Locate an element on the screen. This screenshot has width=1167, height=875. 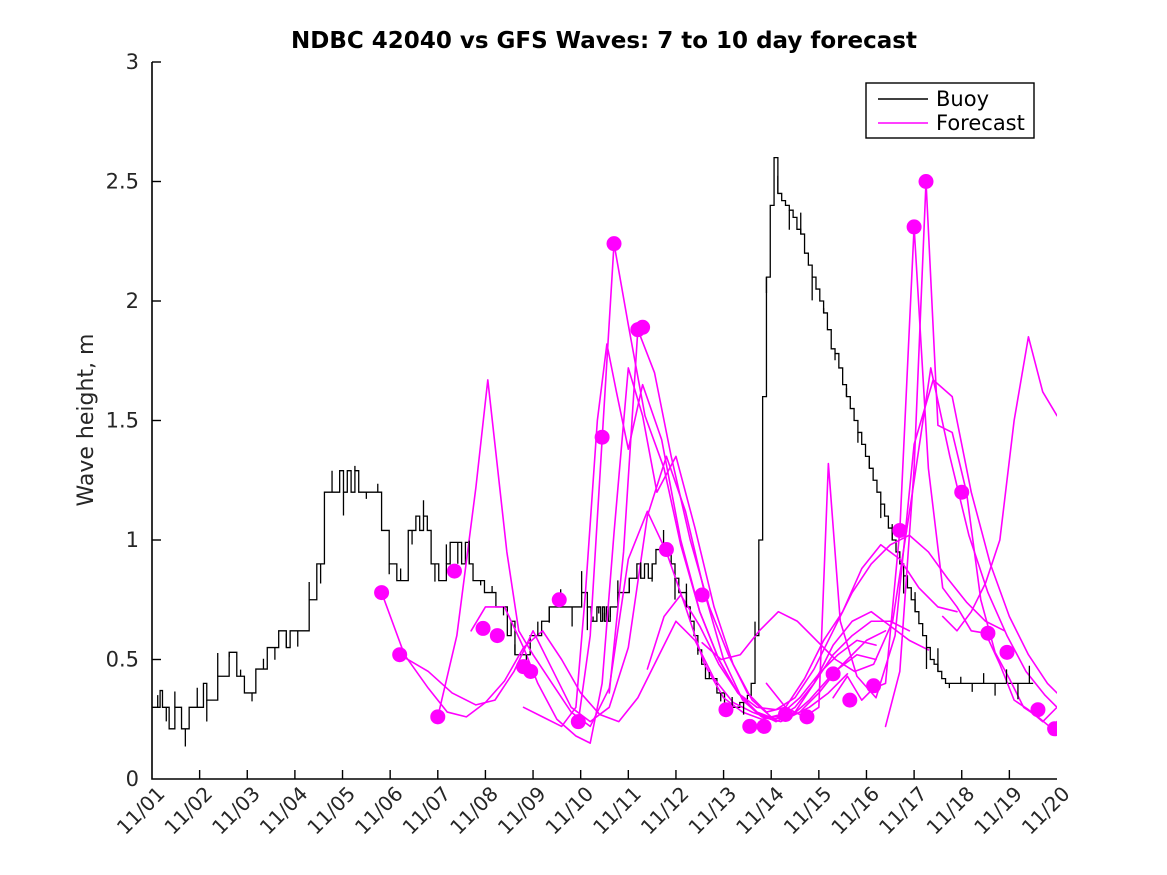
chart-legend: Buoy Forecast is located at coordinates (950, 110).